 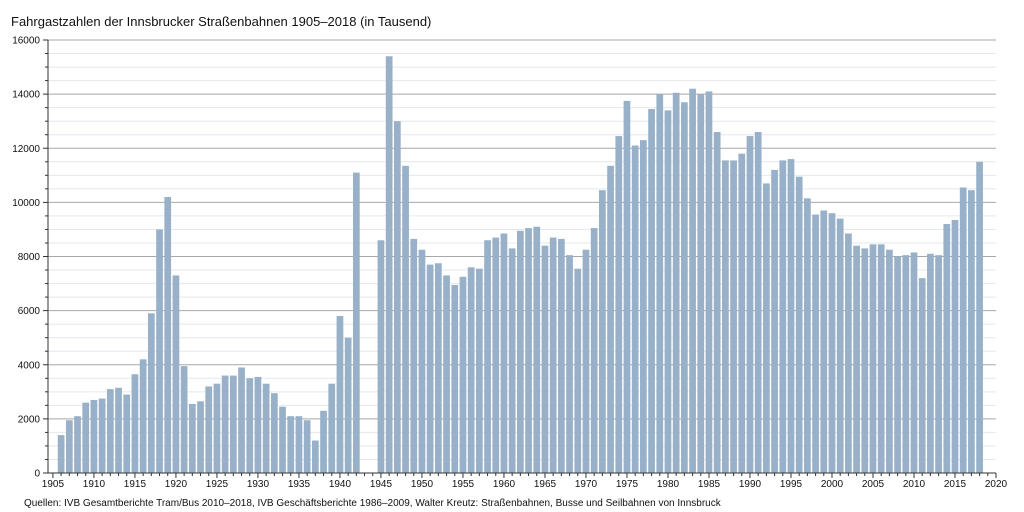 What do you see at coordinates (340, 394) in the screenshot?
I see `bar-1940` at bounding box center [340, 394].